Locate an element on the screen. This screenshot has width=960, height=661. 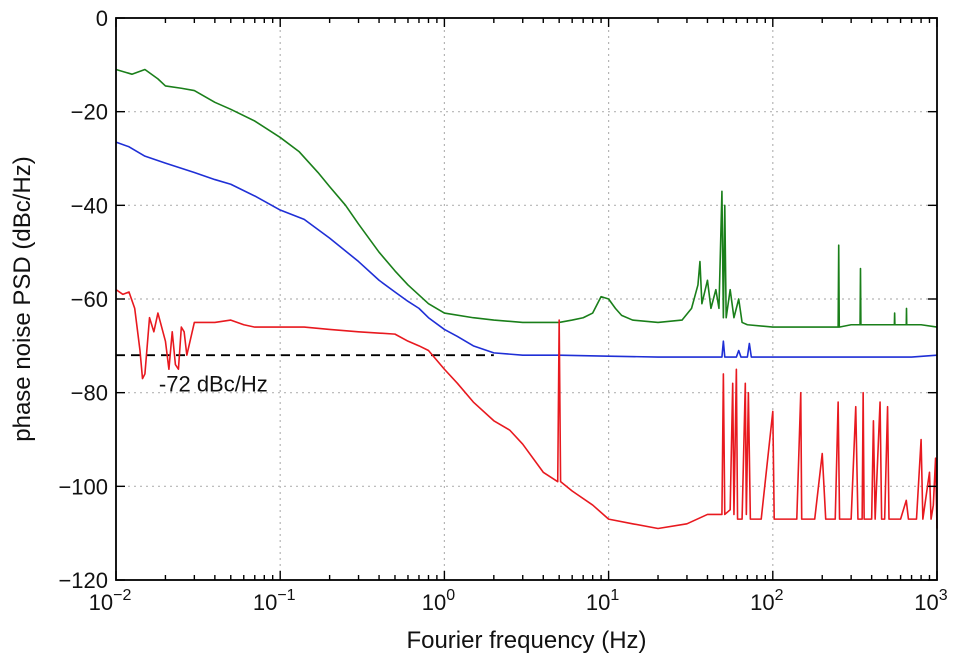
y-axis-title: phase noise PSD (dBc/Hz) is located at coordinates (22, 298).